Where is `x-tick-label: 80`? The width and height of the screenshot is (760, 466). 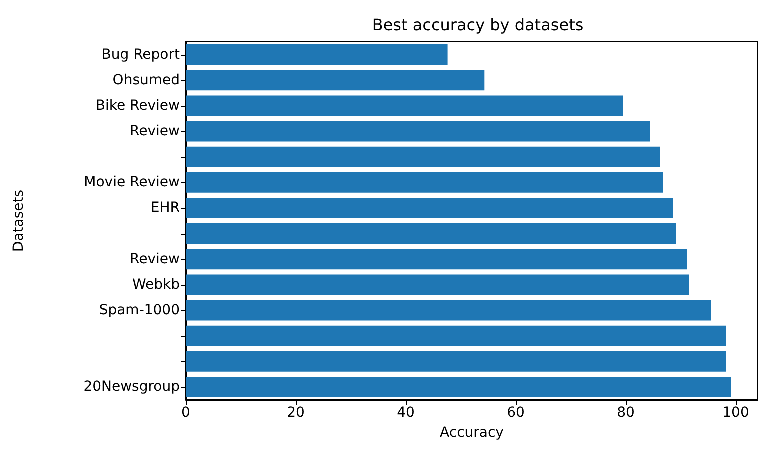
x-tick-label: 80 is located at coordinates (626, 413).